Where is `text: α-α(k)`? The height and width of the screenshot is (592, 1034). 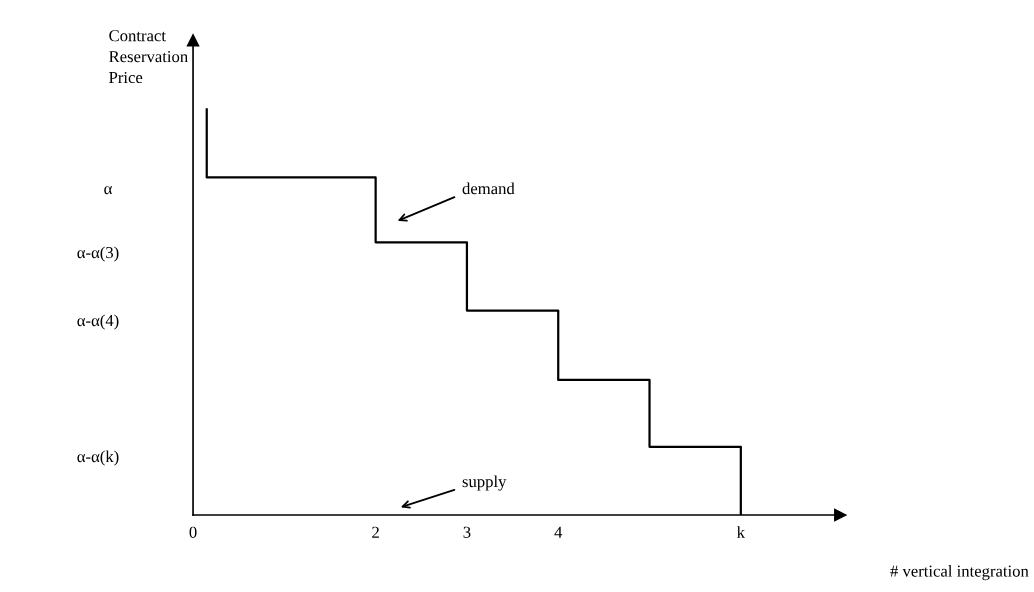 text: α-α(k) is located at coordinates (98, 458).